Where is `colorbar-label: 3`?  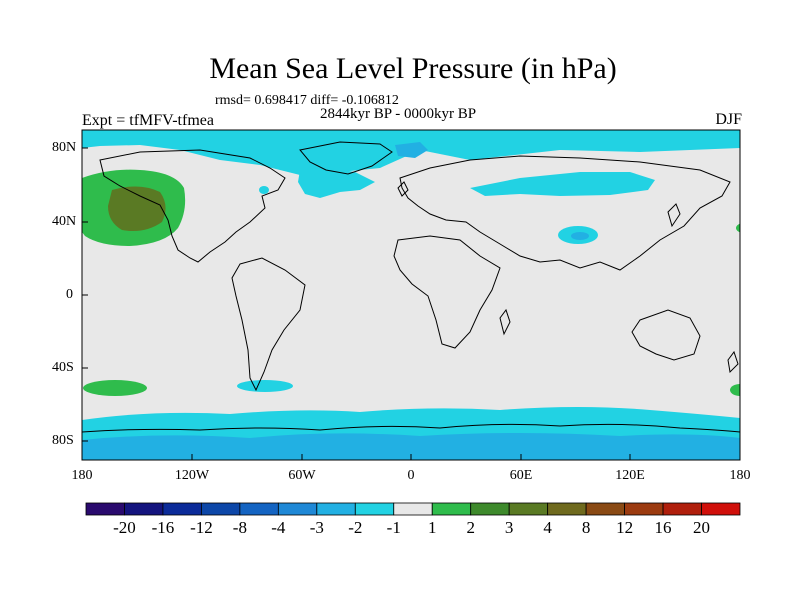 colorbar-label: 3 is located at coordinates (509, 527).